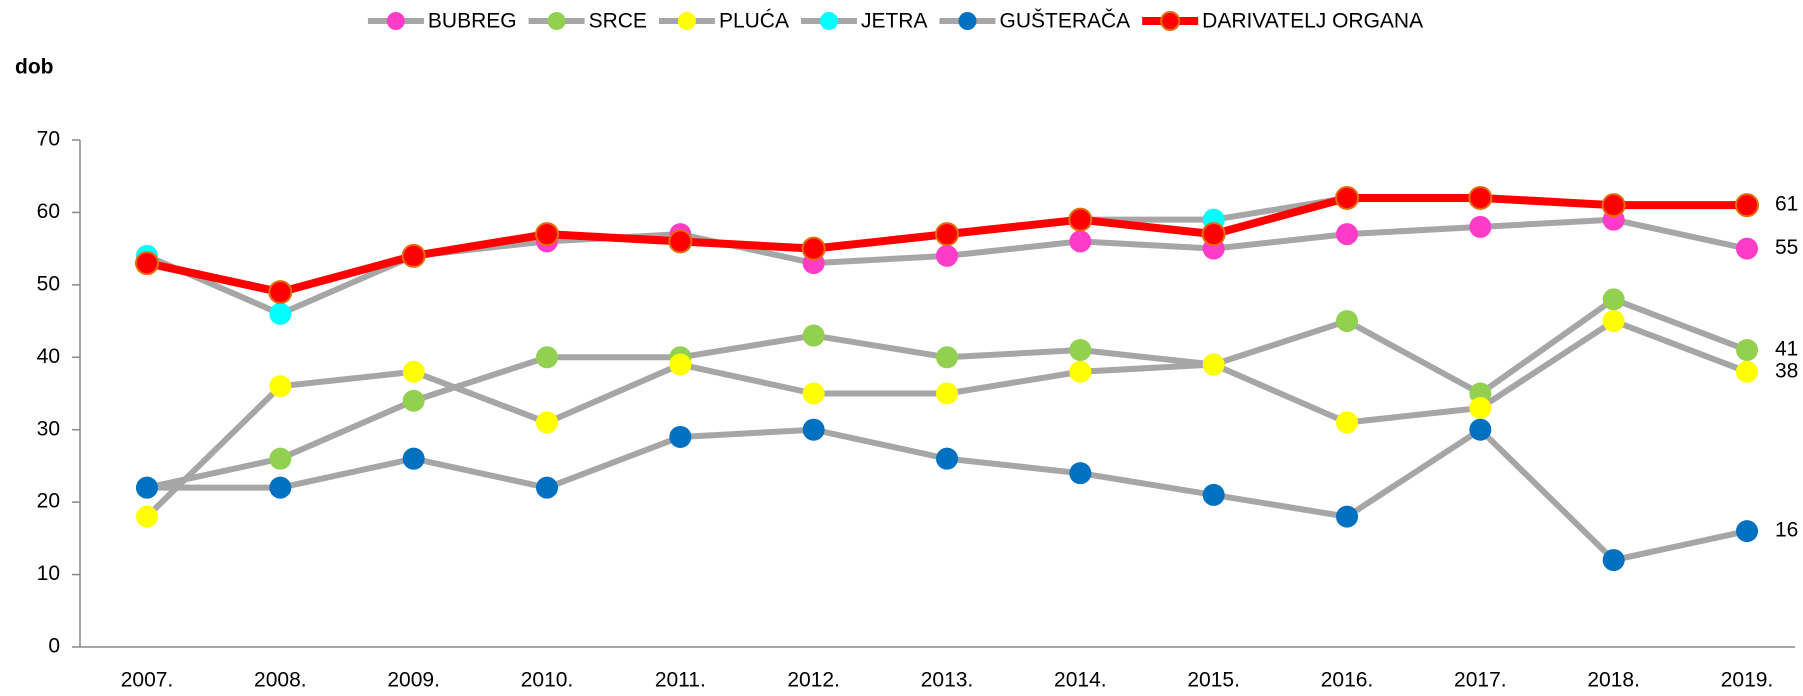 The width and height of the screenshot is (1803, 696). Describe the element at coordinates (1786, 370) in the screenshot. I see `data-label: 38` at that location.